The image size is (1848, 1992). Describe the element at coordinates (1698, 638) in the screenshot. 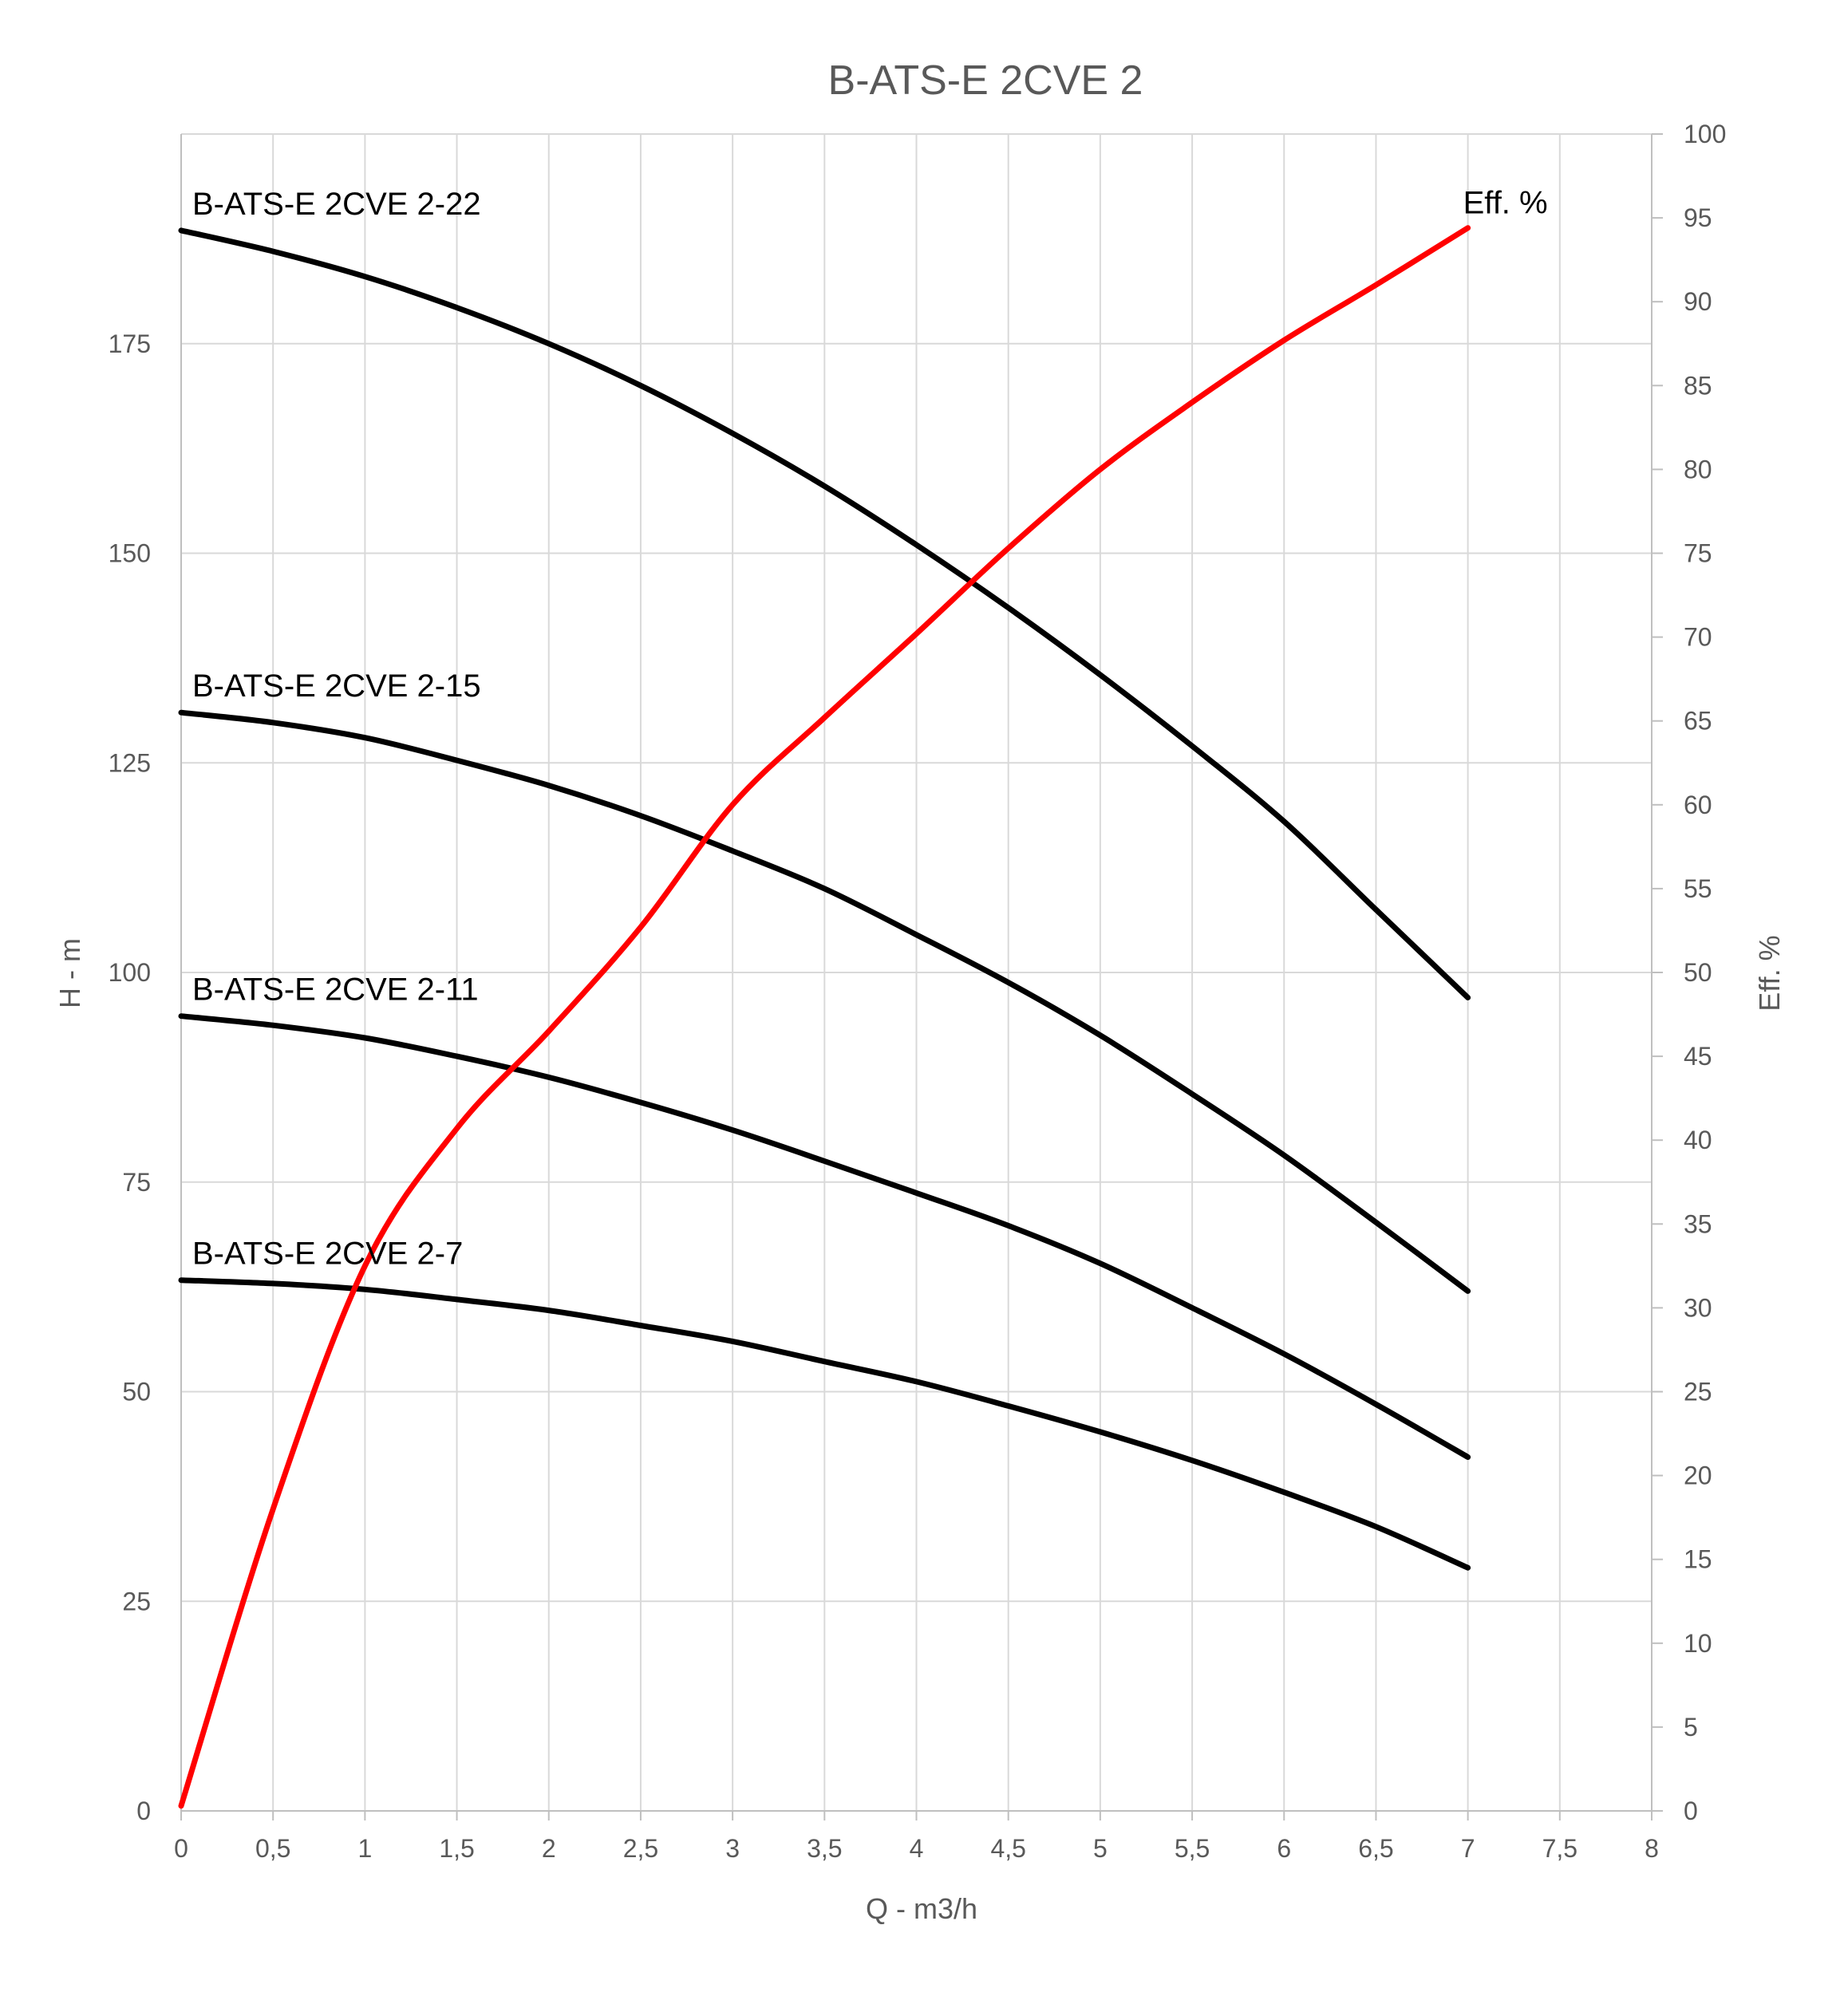

I see `y2-tick-label: 70` at that location.